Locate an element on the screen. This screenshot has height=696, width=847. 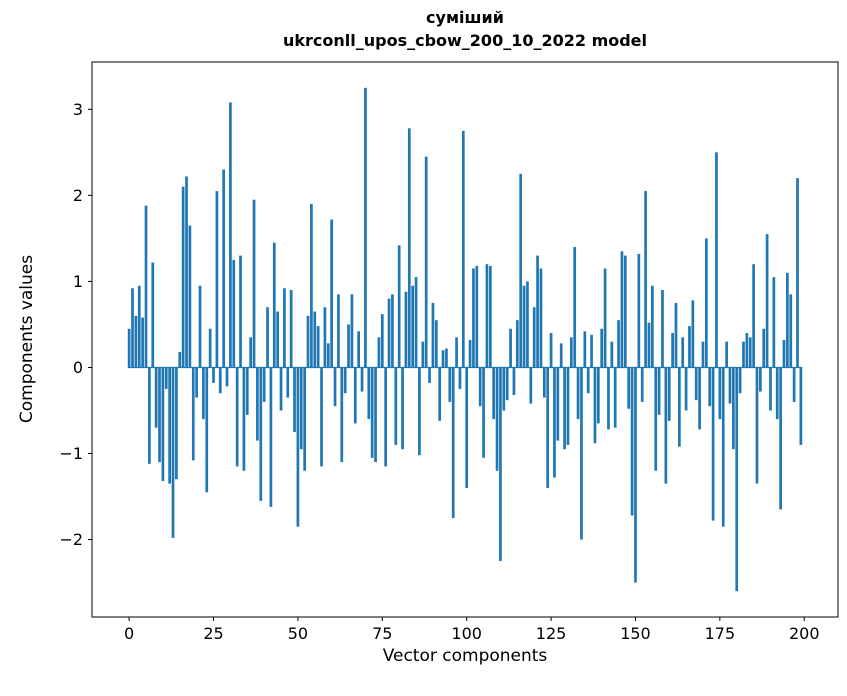
x-axis-ticks: 0 25 50 75 100 125 150 175 200 is located at coordinates (472, 630).